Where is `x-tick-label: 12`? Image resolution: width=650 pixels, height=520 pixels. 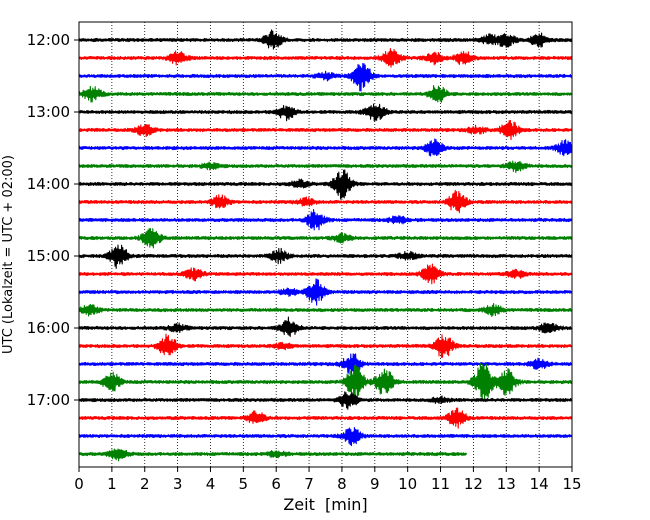 x-tick-label: 12 is located at coordinates (473, 484).